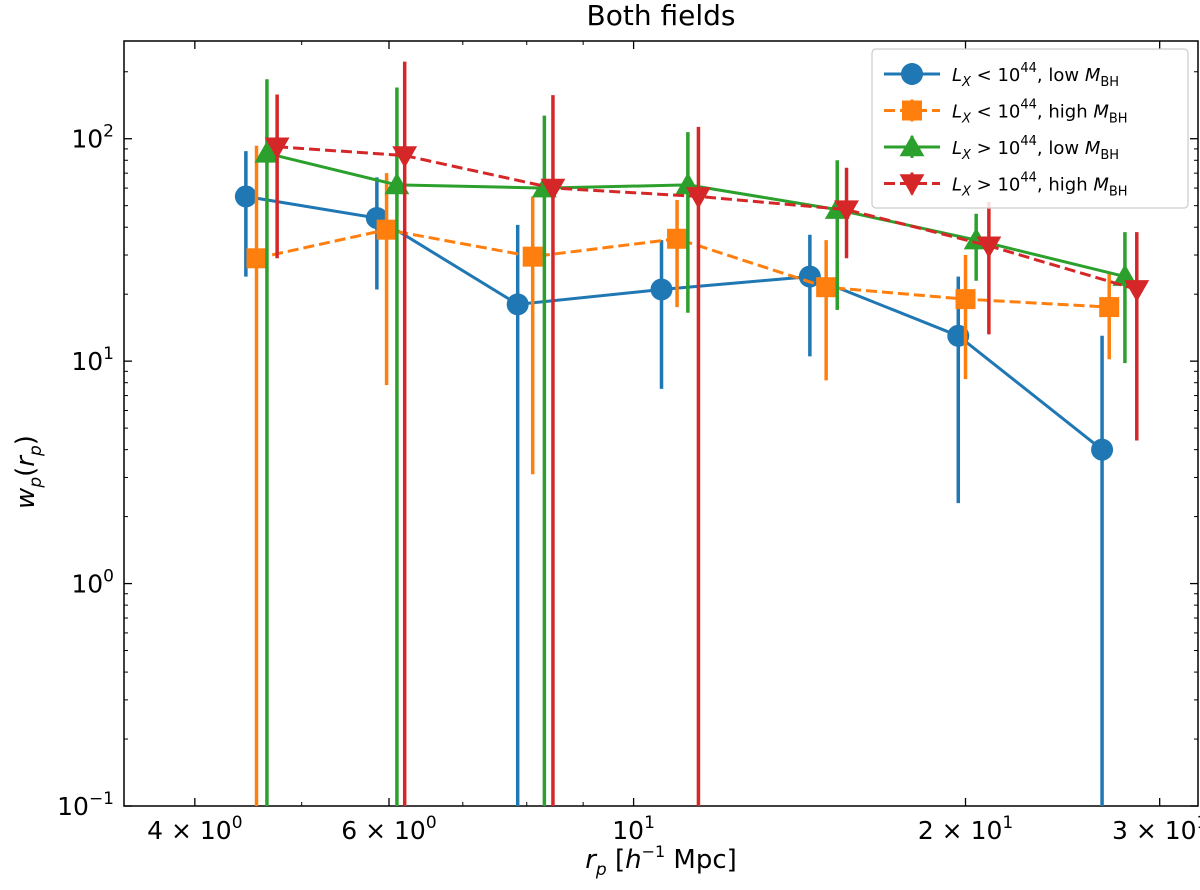 This screenshot has height=890, width=1200. I want to click on svg-text: wp(rp), so click(28, 472).